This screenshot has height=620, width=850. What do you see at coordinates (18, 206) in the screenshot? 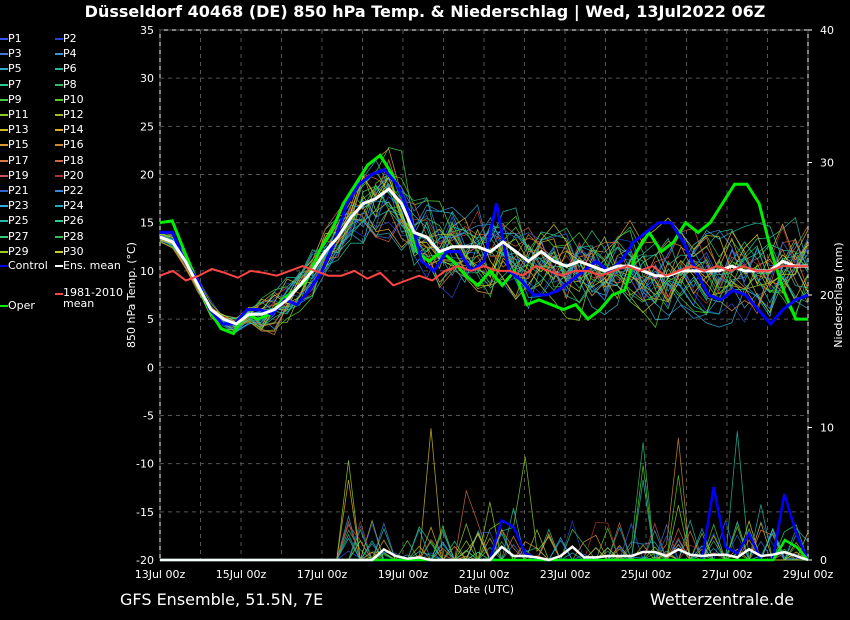
I see `legend-label: P23` at bounding box center [18, 206].